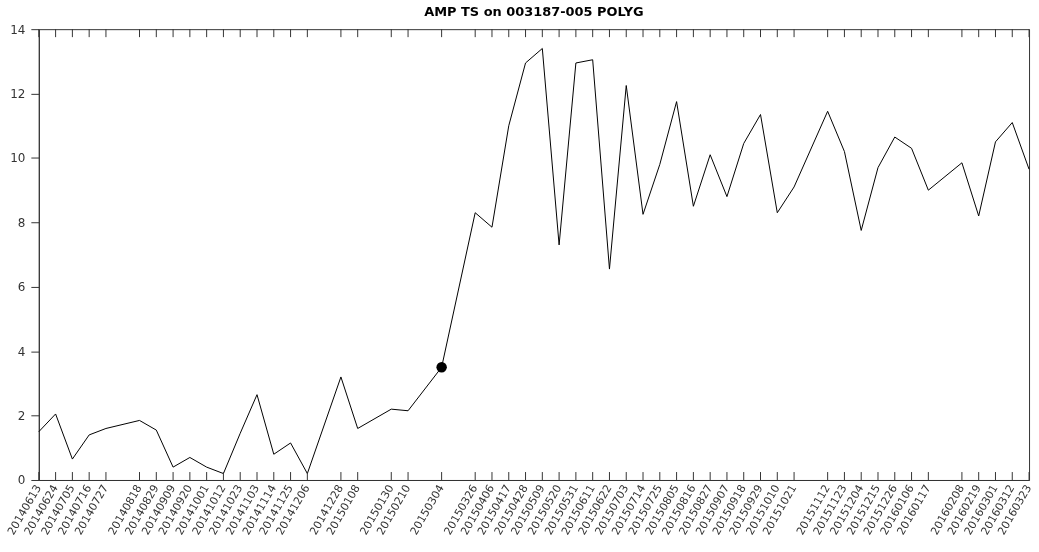 The width and height of the screenshot is (1039, 552). Describe the element at coordinates (21, 287) in the screenshot. I see `y-tick-label: 6` at that location.